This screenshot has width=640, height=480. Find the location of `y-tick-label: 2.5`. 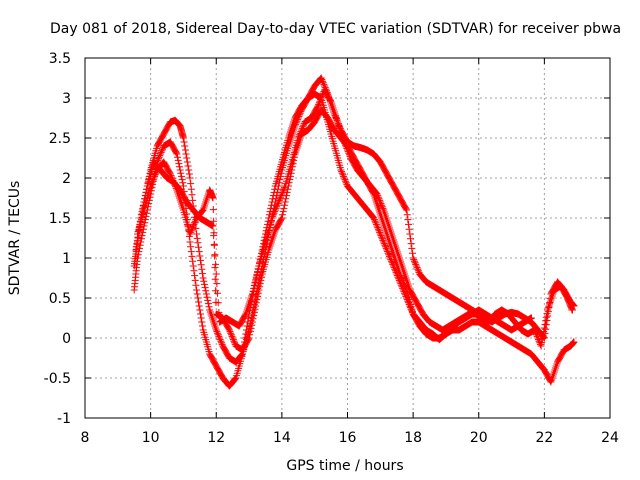

y-tick-label: 2.5 is located at coordinates (60, 139).